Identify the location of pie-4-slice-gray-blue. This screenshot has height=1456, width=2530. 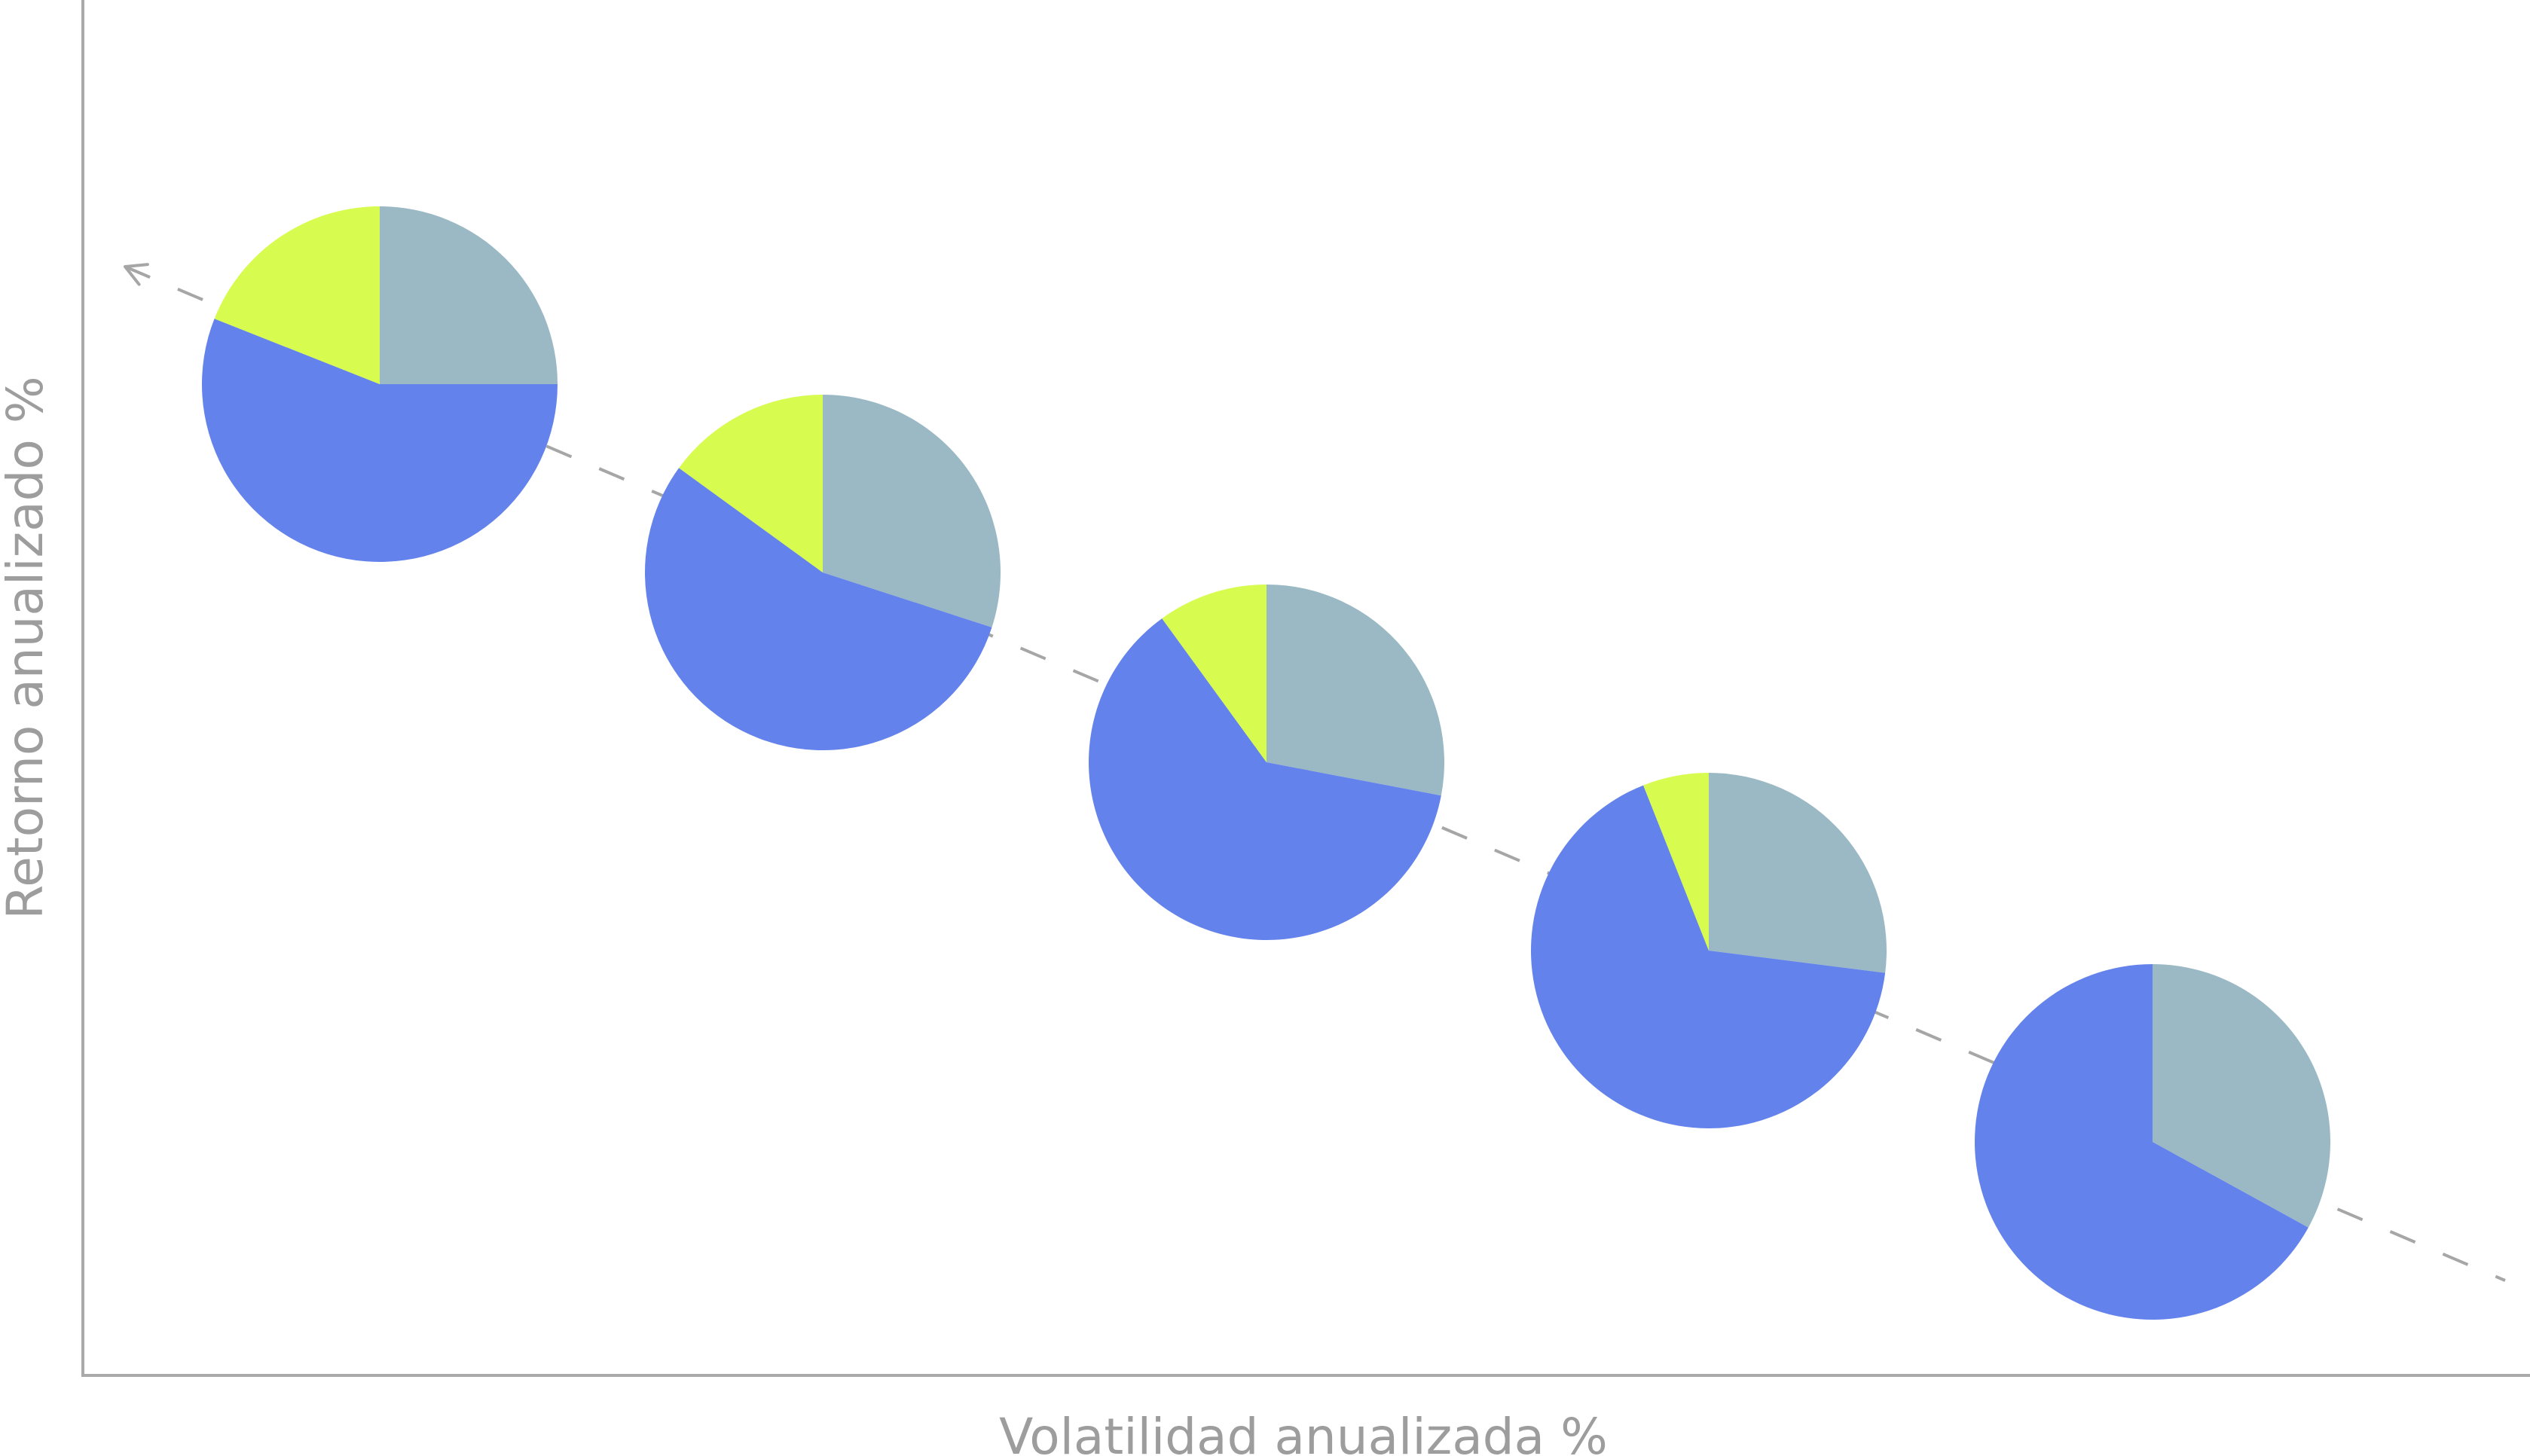
(1798, 873).